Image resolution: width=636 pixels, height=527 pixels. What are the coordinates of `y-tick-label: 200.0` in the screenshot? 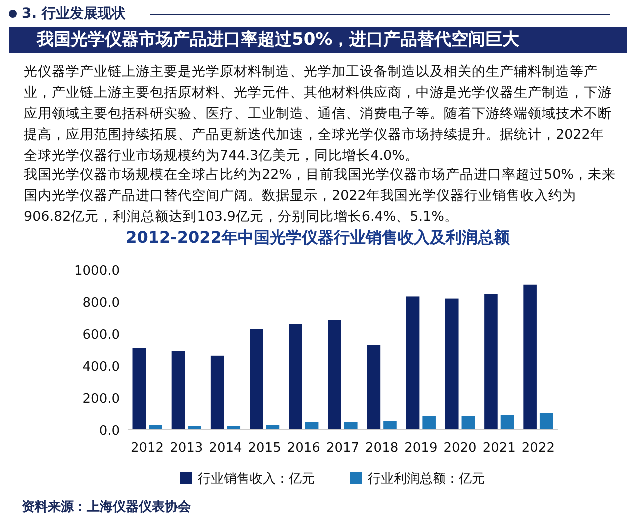 It's located at (101, 399).